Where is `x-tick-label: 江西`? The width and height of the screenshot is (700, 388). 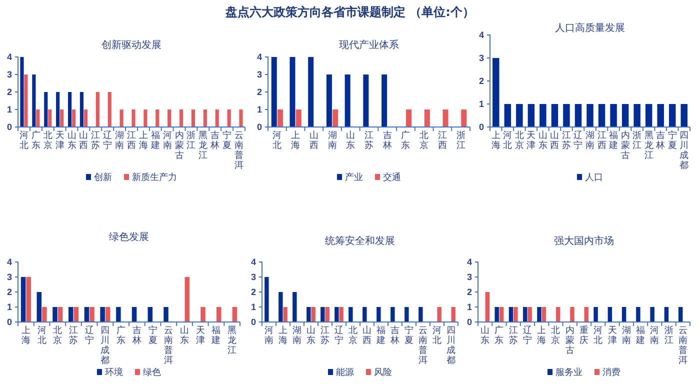 x-tick-label: 江西 is located at coordinates (131, 140).